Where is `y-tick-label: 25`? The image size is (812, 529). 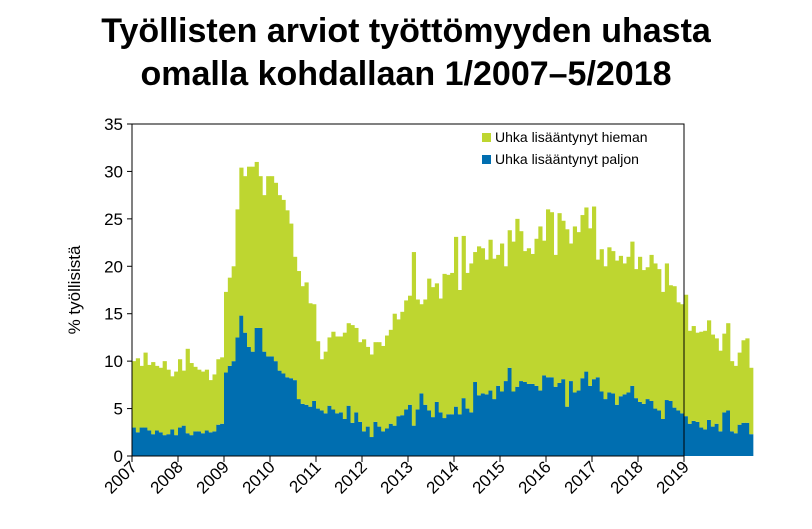
y-tick-label: 25 is located at coordinates (113, 219).